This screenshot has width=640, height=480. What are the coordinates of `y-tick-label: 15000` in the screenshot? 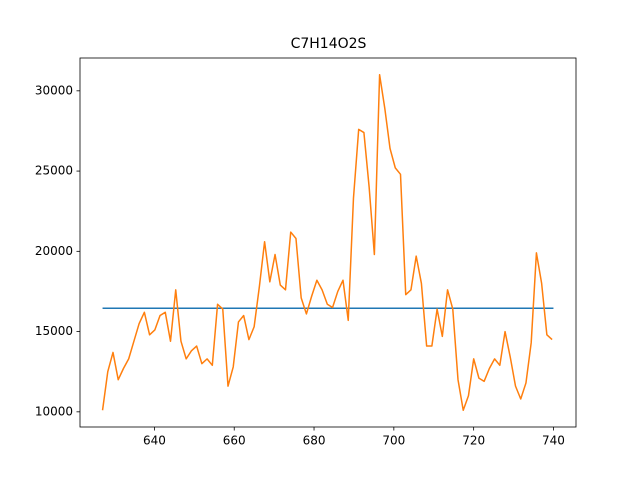 It's located at (54, 331).